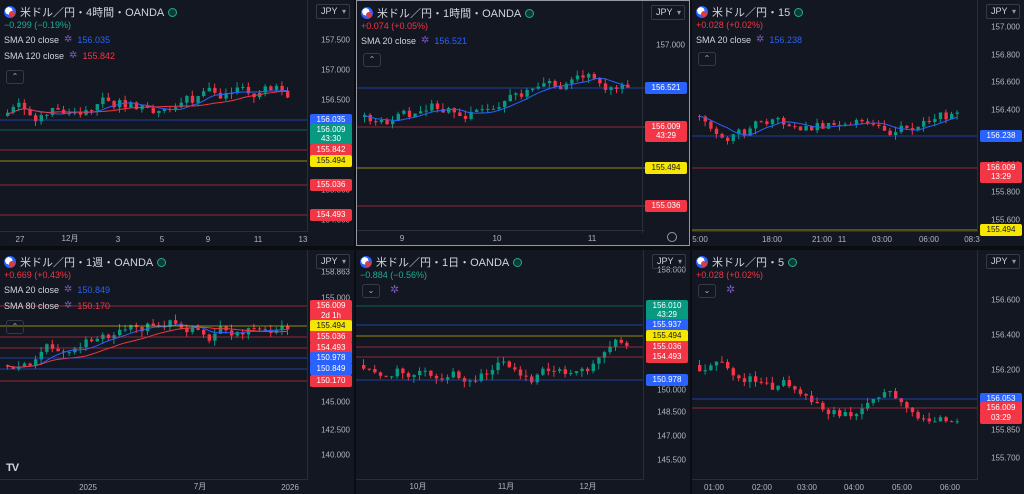 The height and width of the screenshot is (494, 1024). Describe the element at coordinates (672, 237) in the screenshot. I see `axis-settings-icon` at that location.